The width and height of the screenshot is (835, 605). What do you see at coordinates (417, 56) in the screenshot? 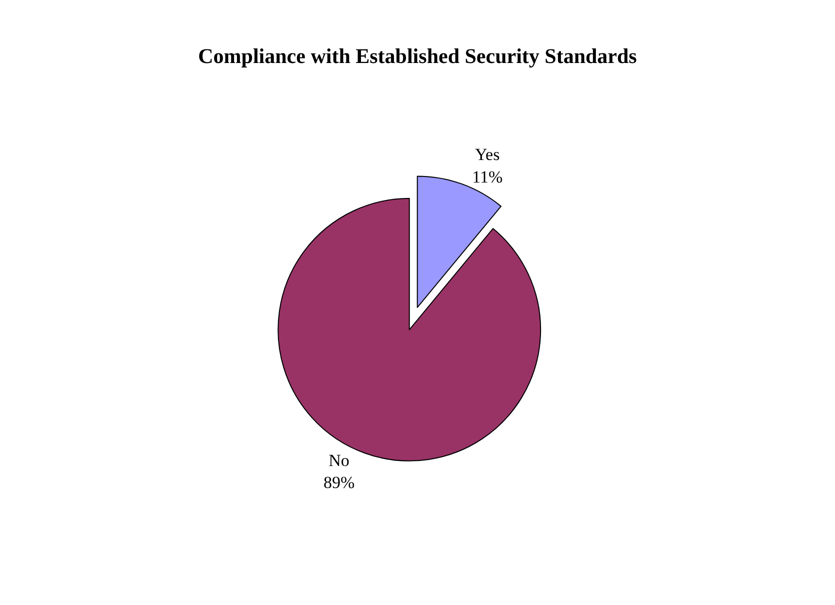
I see `chart-title: Compliance with Established Security Standards` at bounding box center [417, 56].